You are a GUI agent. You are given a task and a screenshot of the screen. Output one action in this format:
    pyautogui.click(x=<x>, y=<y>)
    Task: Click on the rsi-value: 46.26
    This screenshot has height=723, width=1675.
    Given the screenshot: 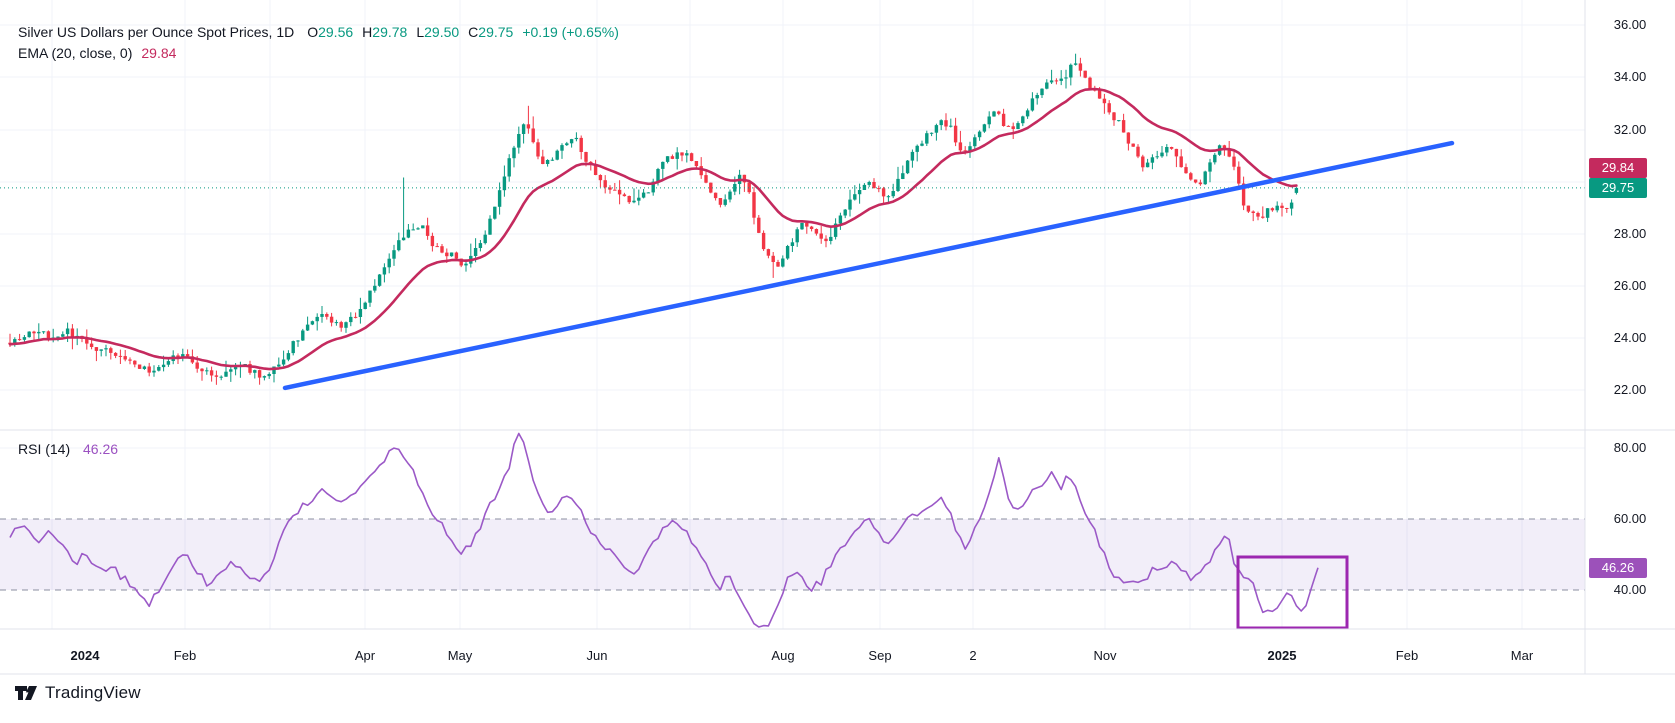 What is the action you would take?
    pyautogui.click(x=101, y=449)
    